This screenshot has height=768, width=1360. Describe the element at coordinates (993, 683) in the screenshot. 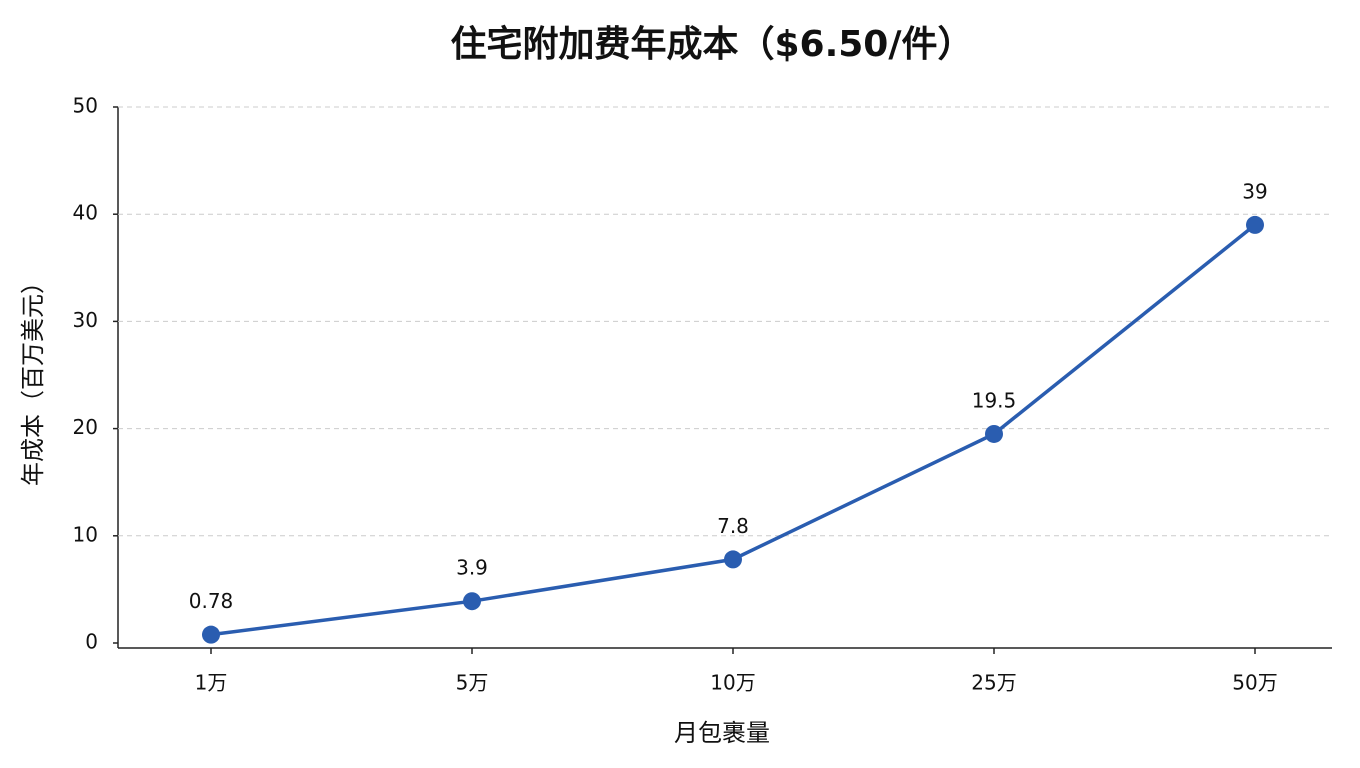

I see `x-tick-label: 25万` at that location.